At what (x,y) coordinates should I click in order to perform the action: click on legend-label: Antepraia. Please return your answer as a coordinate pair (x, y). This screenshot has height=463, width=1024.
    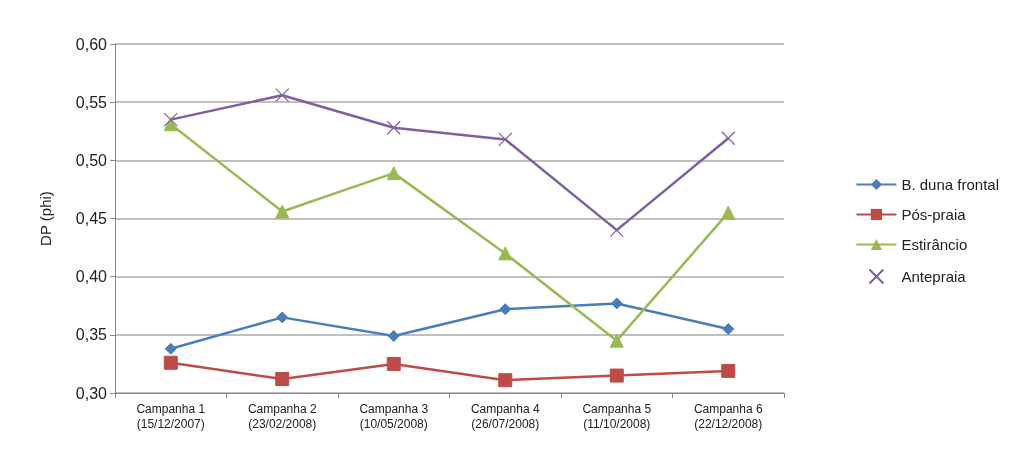
    Looking at the image, I should click on (934, 276).